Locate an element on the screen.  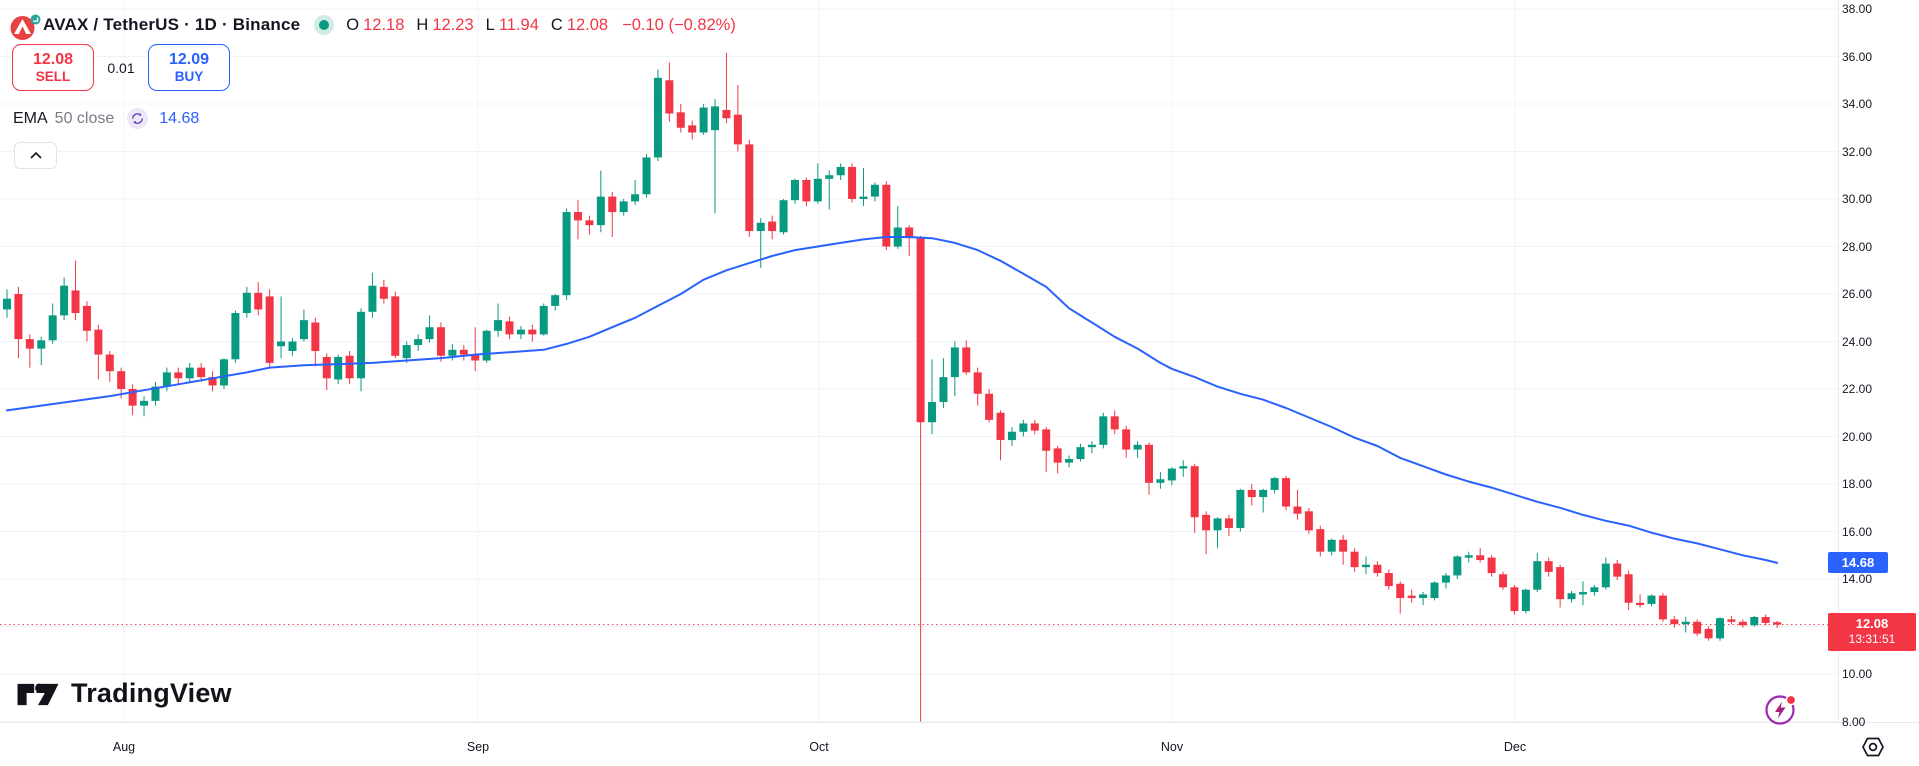
price-axis-border is located at coordinates (1838, 361).